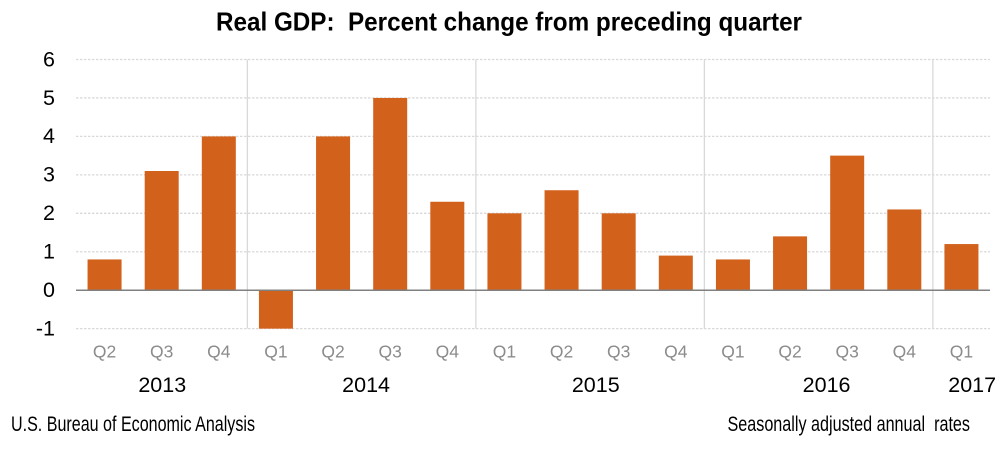 This screenshot has width=1008, height=449. I want to click on svg-text: 2014, so click(366, 385).